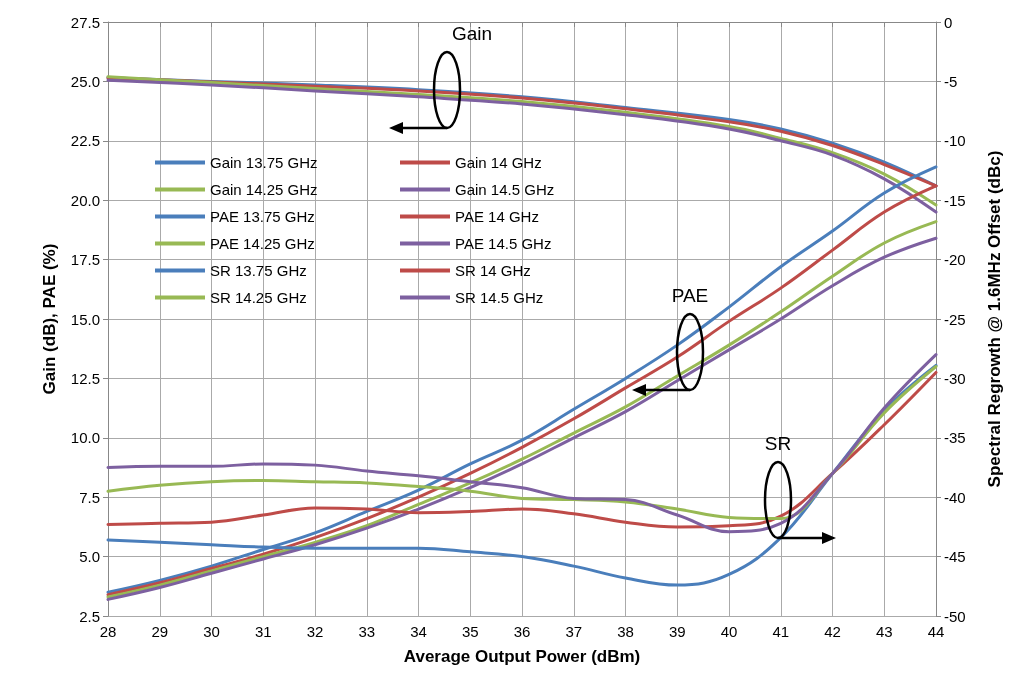 This screenshot has width=1011, height=683. Describe the element at coordinates (955, 557) in the screenshot. I see `y2-tick-label: -45` at that location.